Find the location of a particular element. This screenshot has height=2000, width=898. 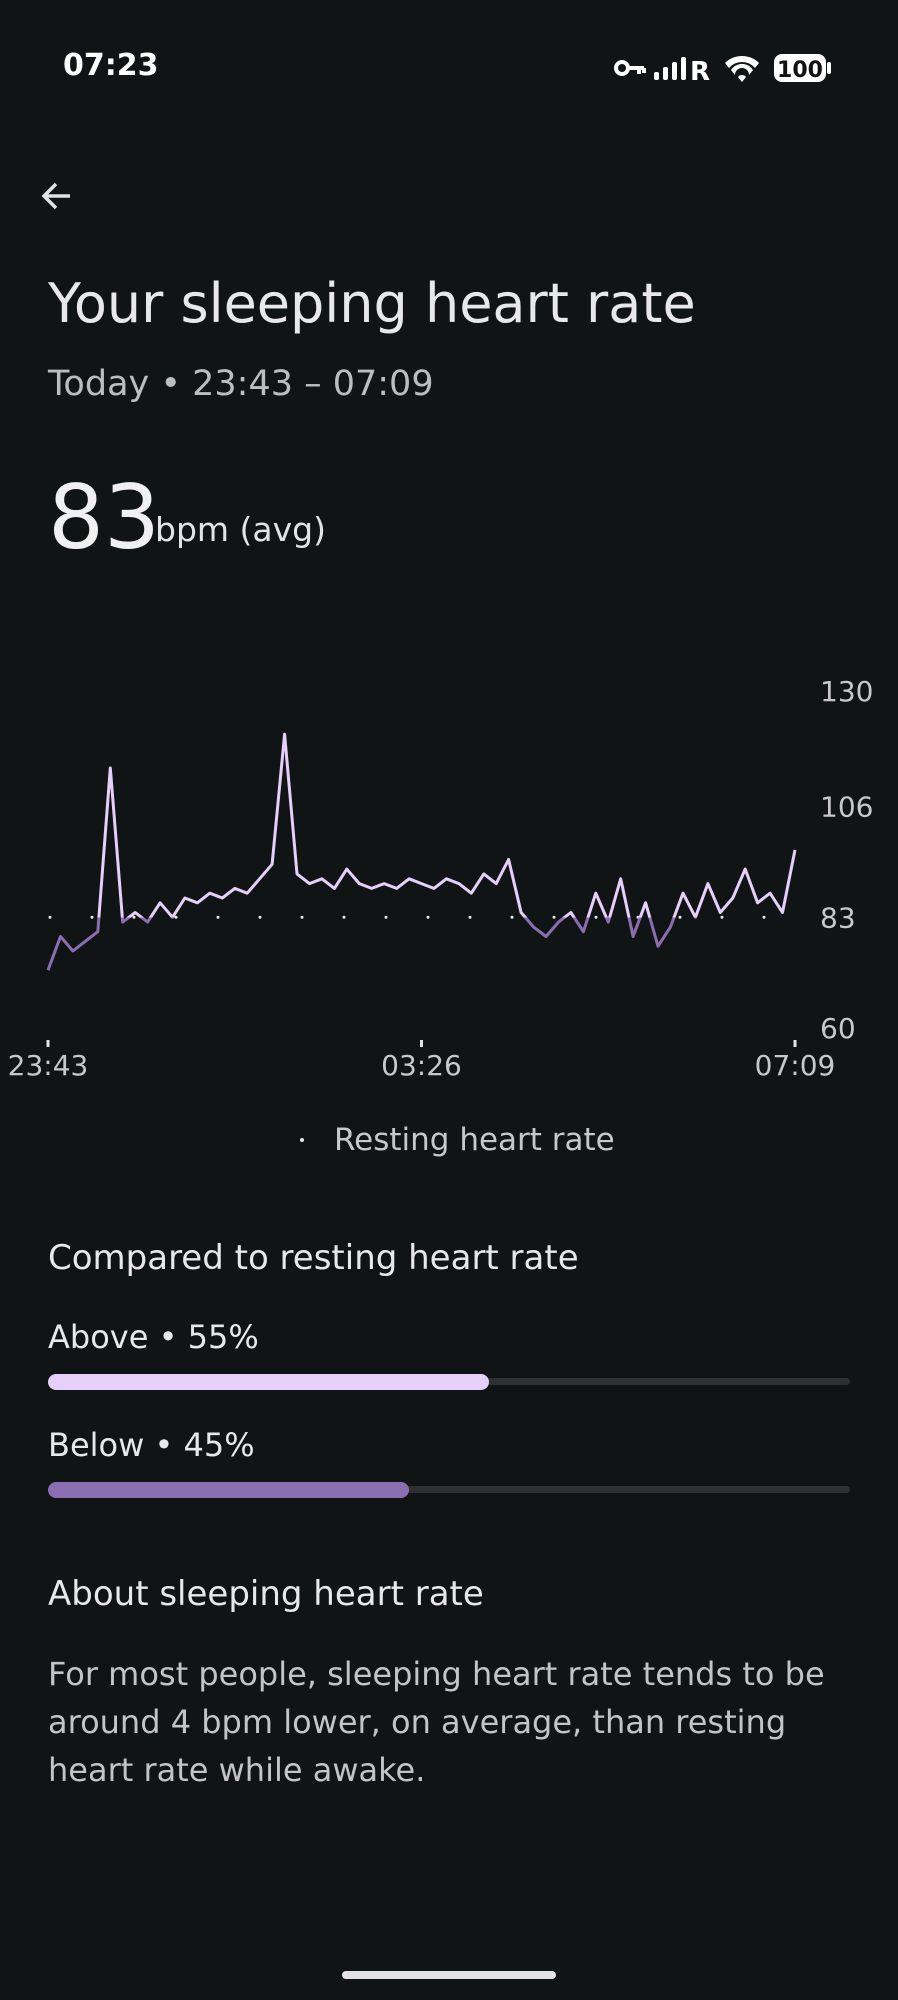

x-tick-label: 23:43 is located at coordinates (48, 1065).